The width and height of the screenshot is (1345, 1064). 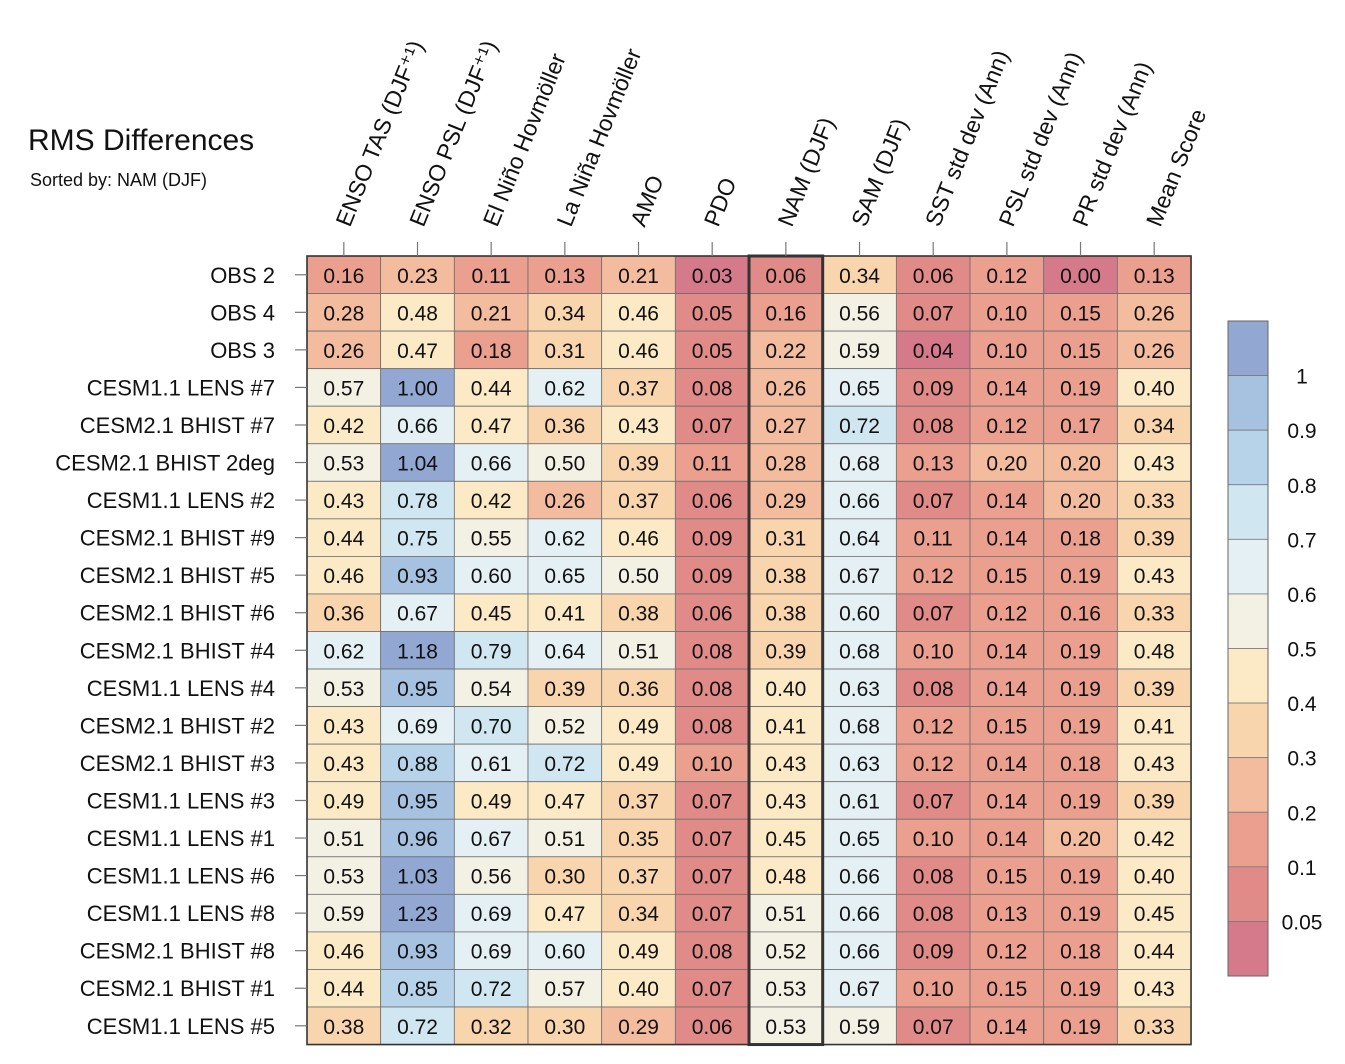 What do you see at coordinates (491, 689) in the screenshot?
I see `cell-value: 0.54` at bounding box center [491, 689].